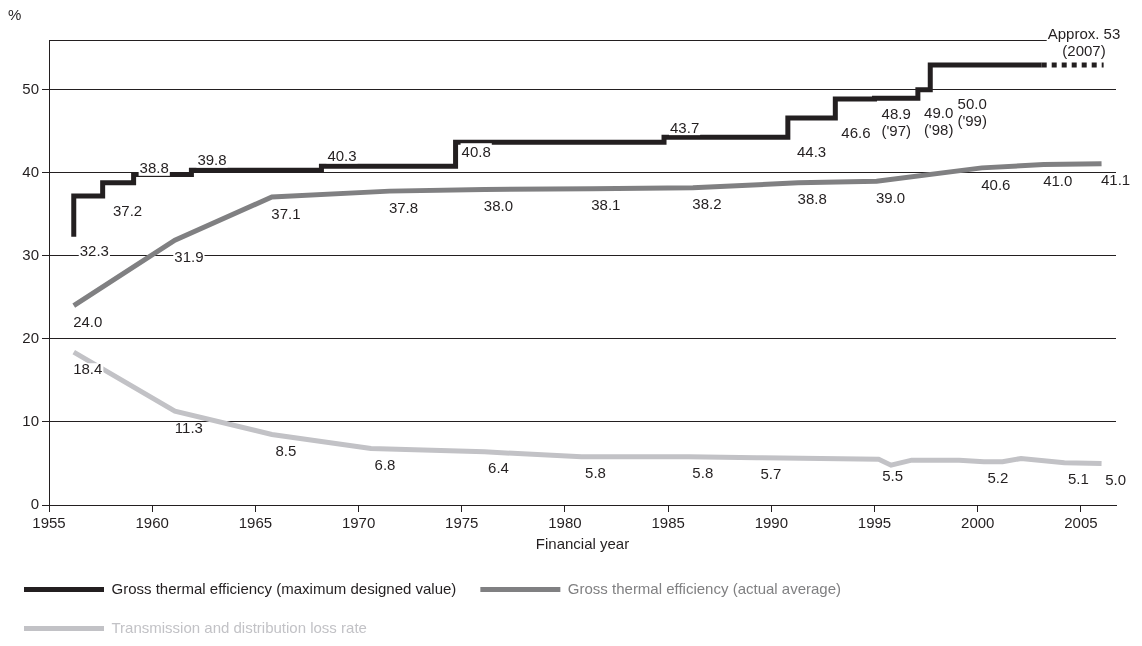 The height and width of the screenshot is (646, 1142). I want to click on data-label: 5.0, so click(1115, 480).